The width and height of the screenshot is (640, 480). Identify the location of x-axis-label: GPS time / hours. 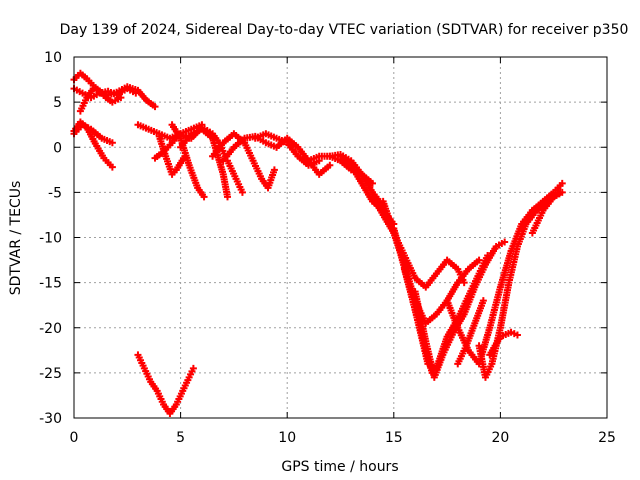
(339, 467).